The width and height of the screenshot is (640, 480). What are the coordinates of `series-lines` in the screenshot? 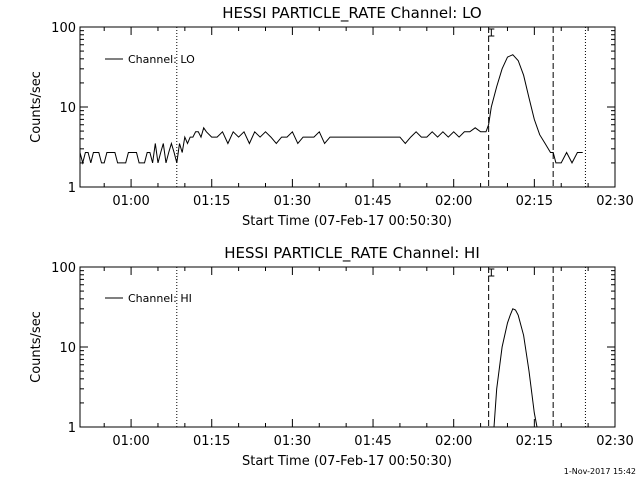 It's located at (515, 368).